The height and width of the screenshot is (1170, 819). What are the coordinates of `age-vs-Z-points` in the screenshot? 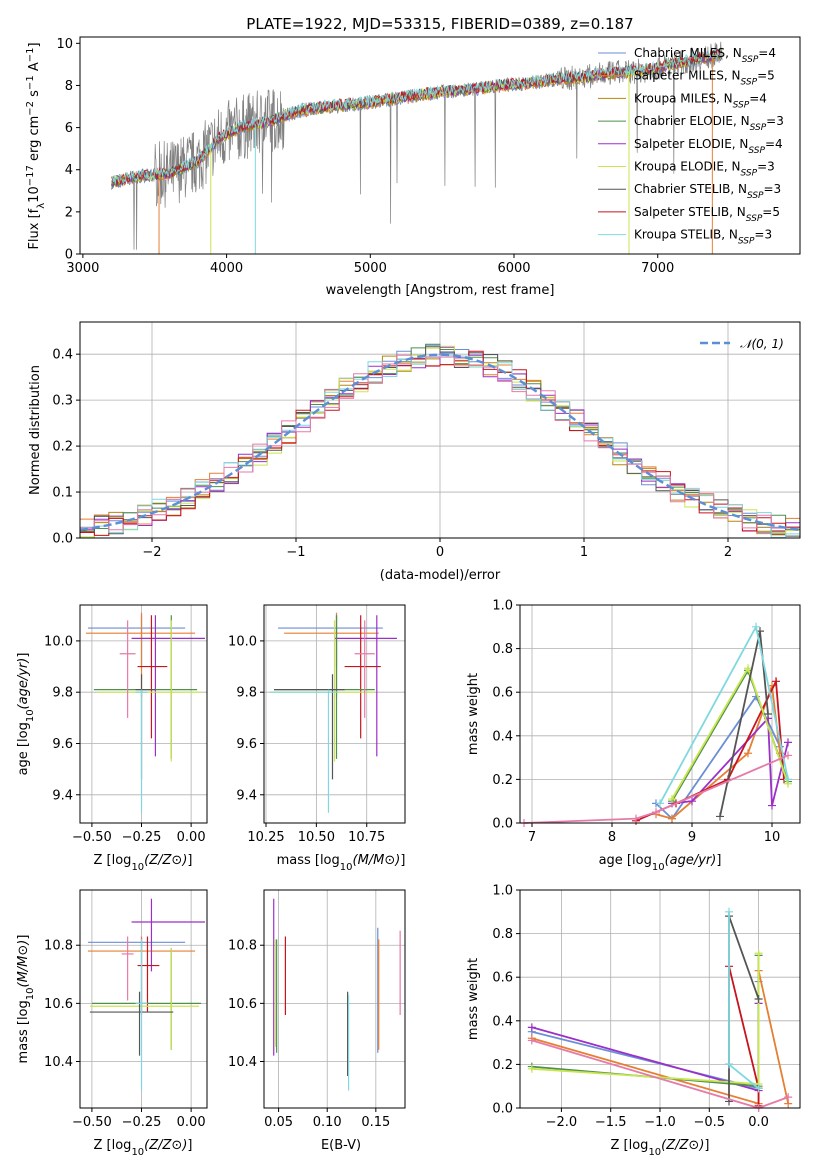 It's located at (145, 712).